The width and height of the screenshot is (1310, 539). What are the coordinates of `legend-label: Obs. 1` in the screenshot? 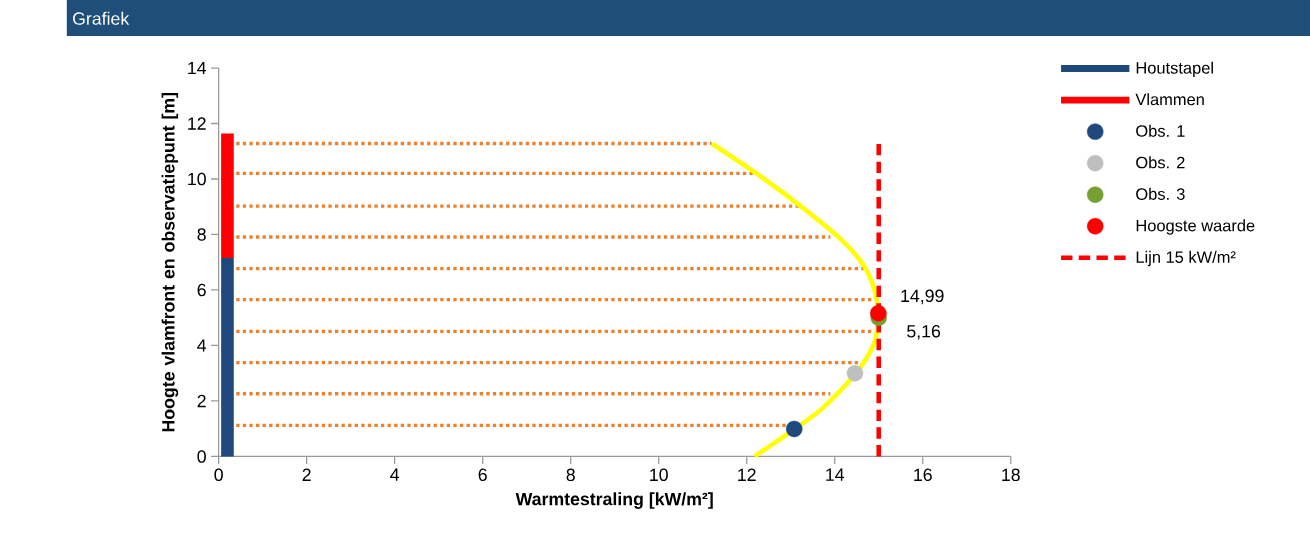 It's located at (1160, 130).